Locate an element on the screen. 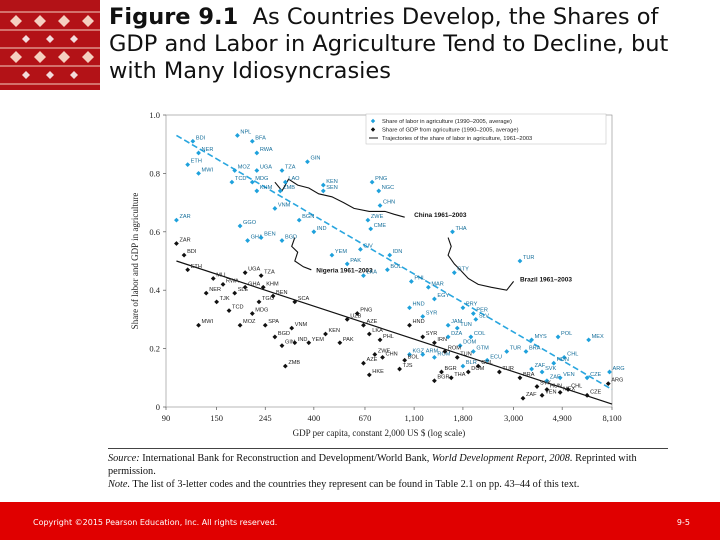  point-label: ECU is located at coordinates (496, 357).